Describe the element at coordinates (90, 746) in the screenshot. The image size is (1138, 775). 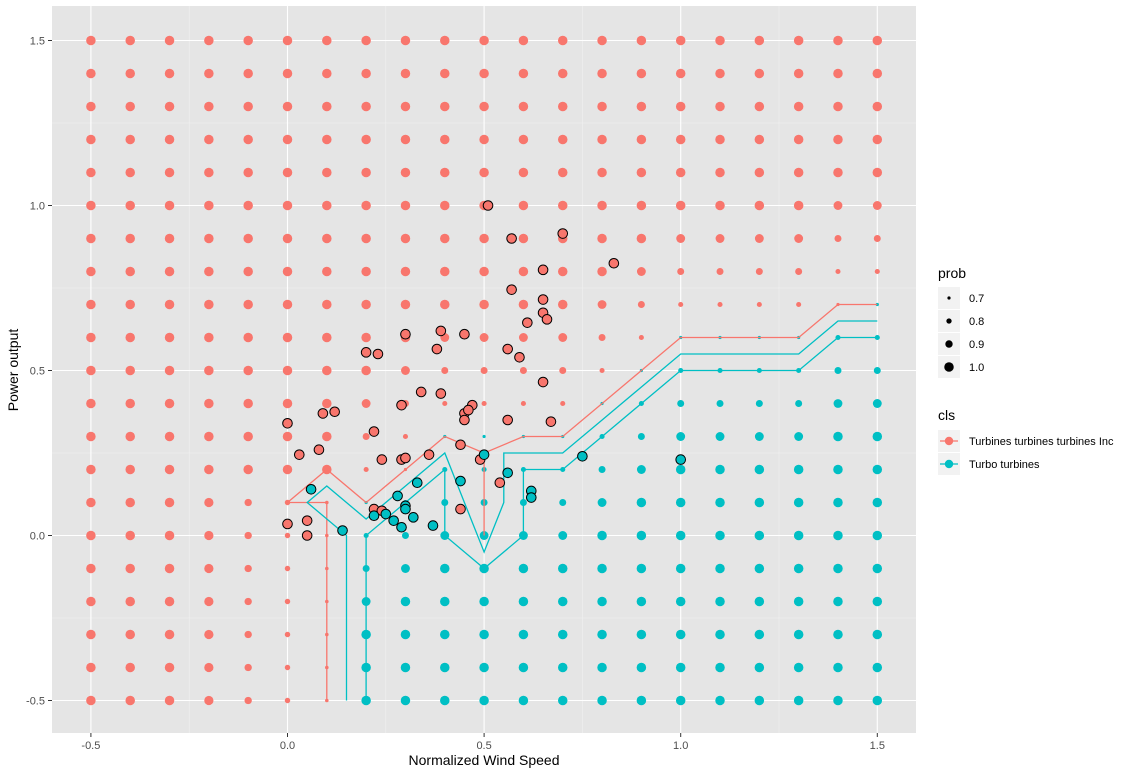
I see `x-tick-label: -0.5` at that location.